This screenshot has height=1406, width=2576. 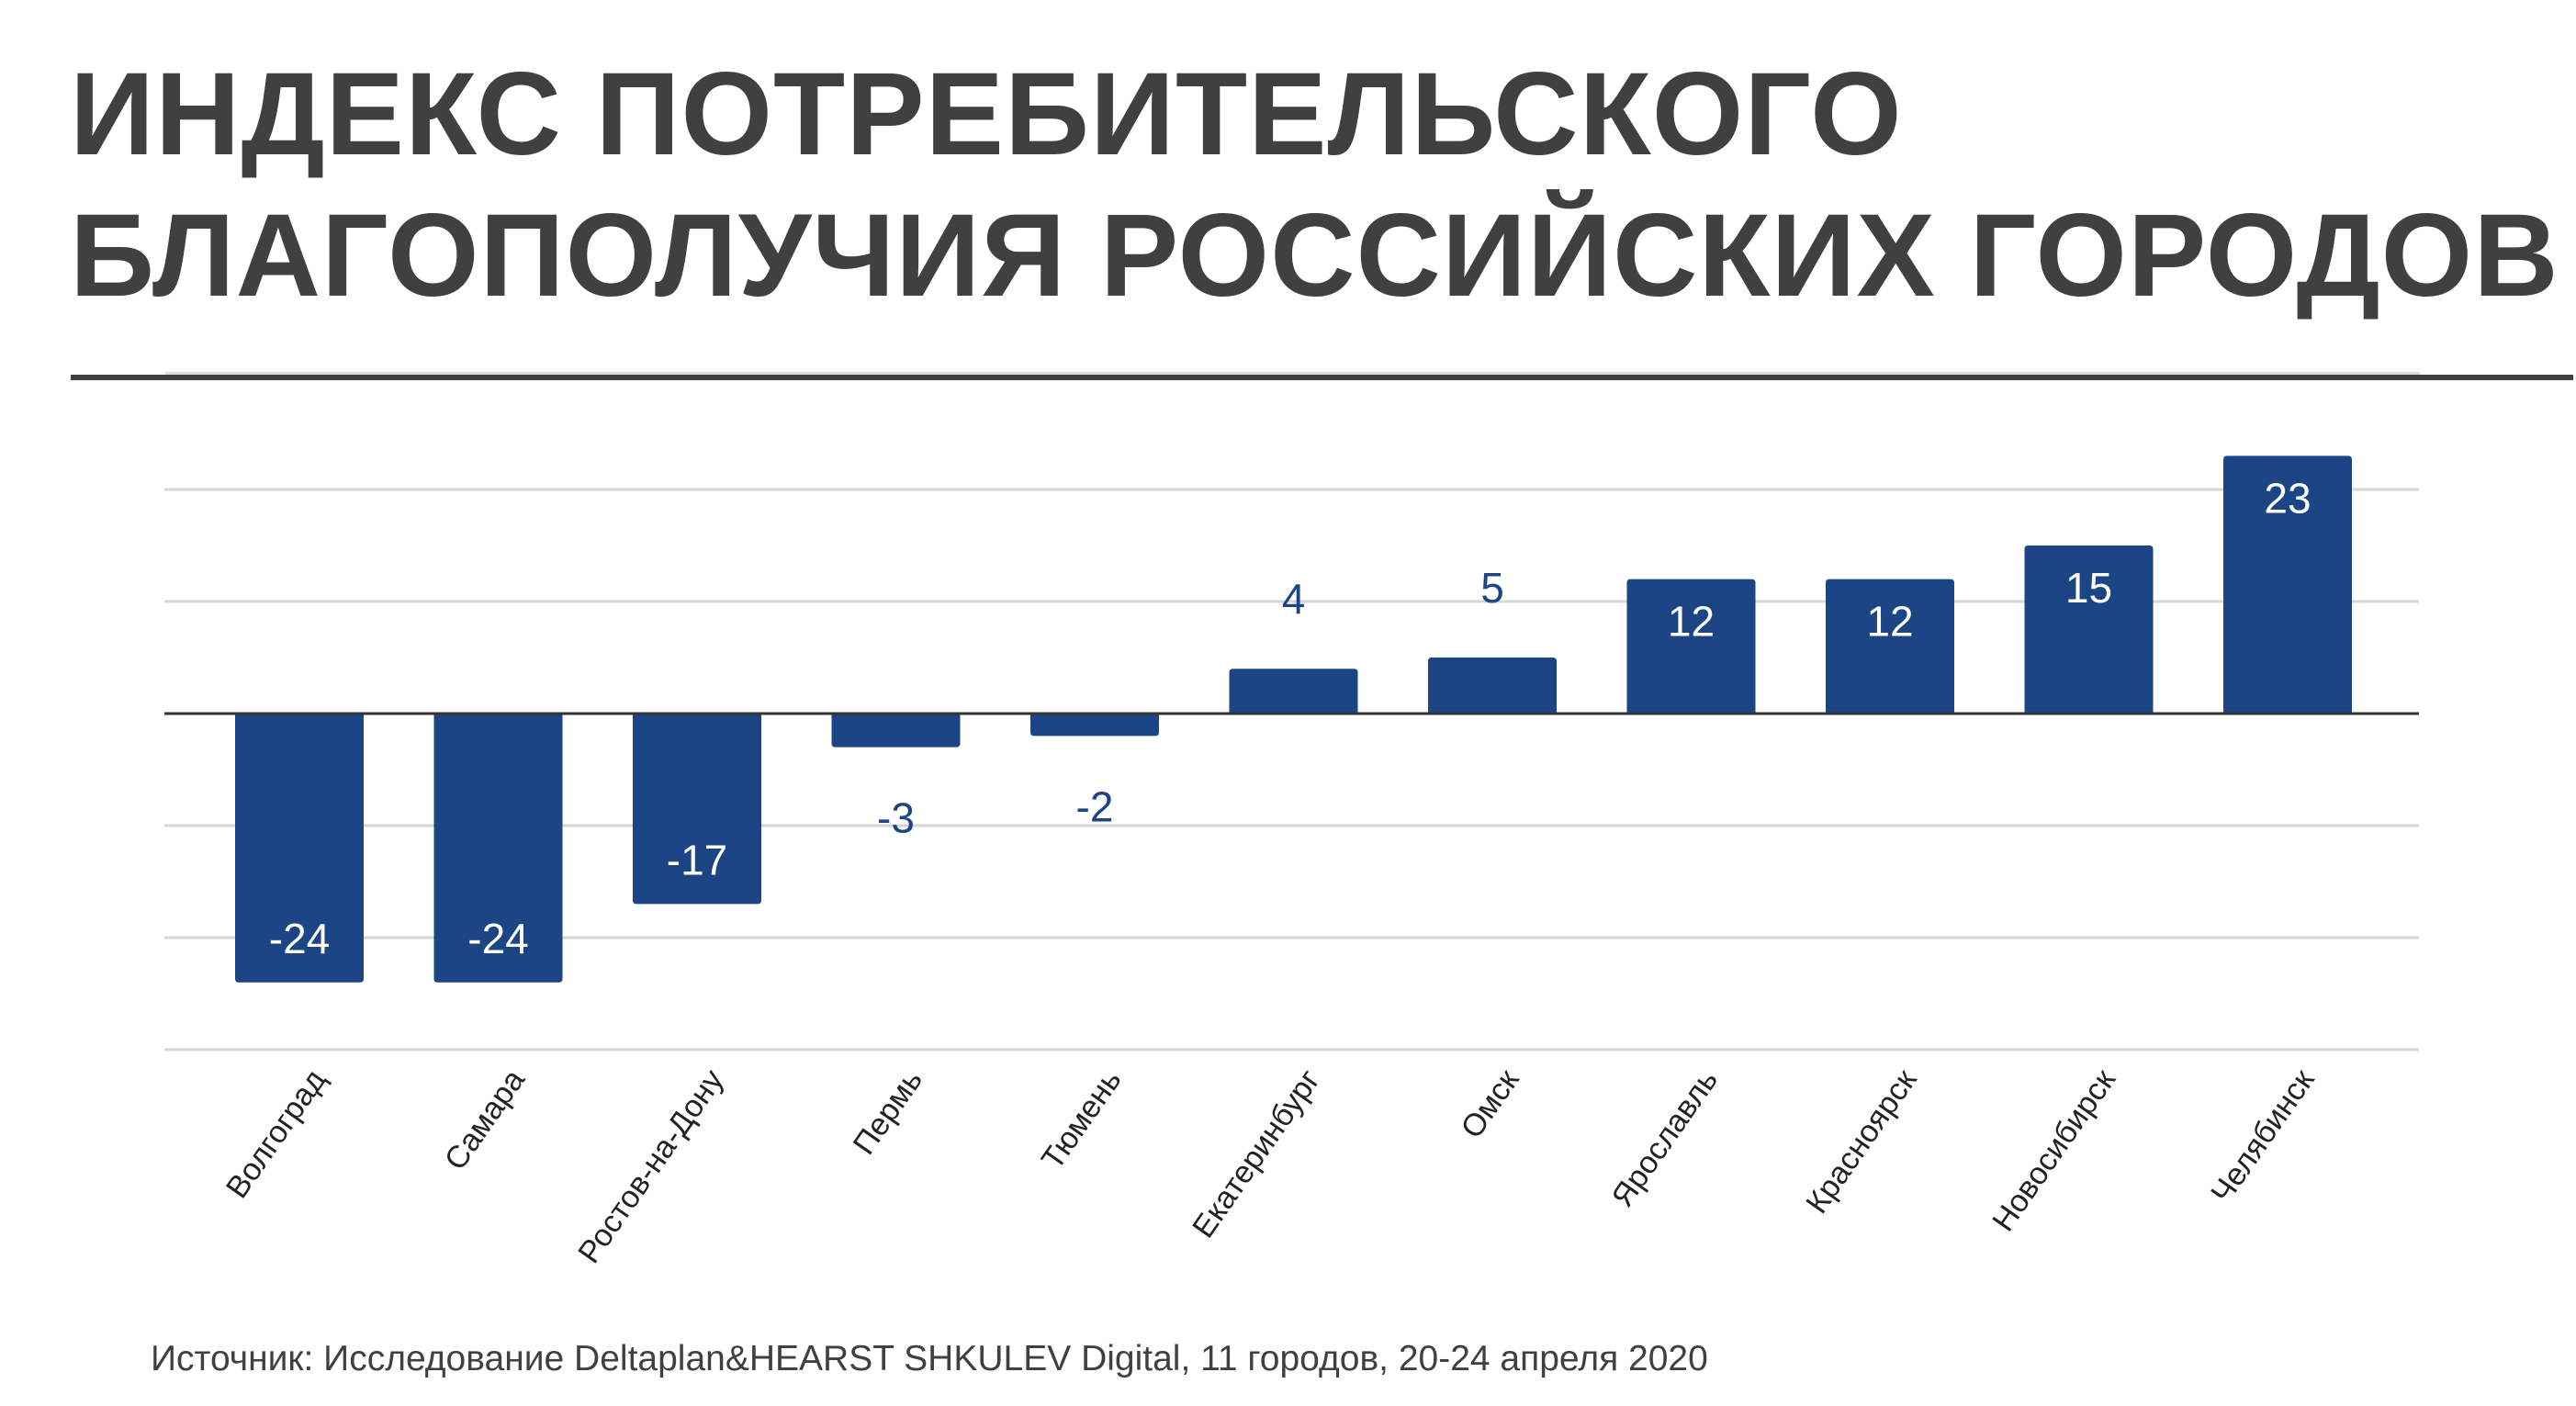 I want to click on category-label: Омск, so click(x=1491, y=1104).